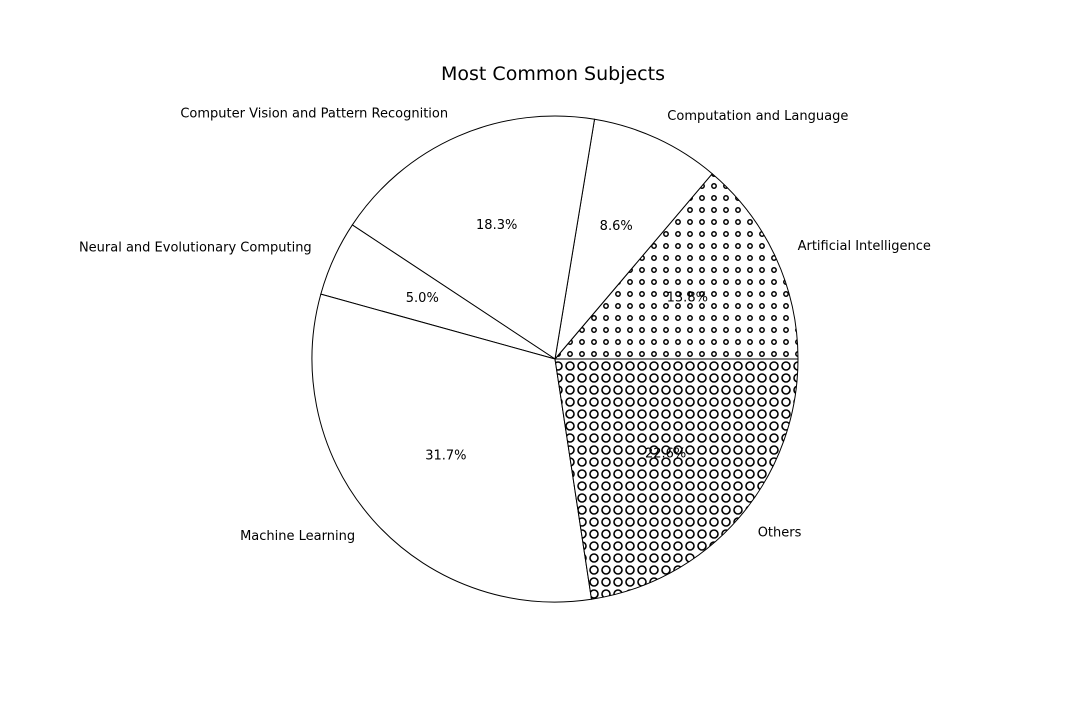  What do you see at coordinates (757, 116) in the screenshot?
I see `slice-label-computation-and-language: Computation and Language` at bounding box center [757, 116].